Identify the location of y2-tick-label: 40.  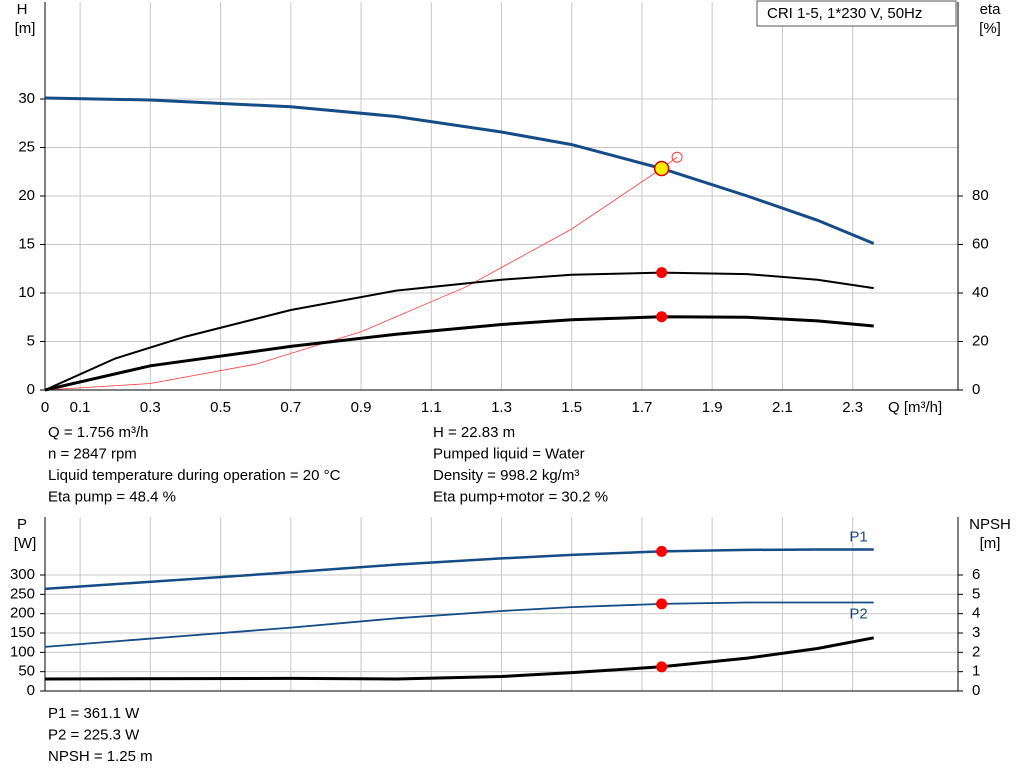
(980, 292).